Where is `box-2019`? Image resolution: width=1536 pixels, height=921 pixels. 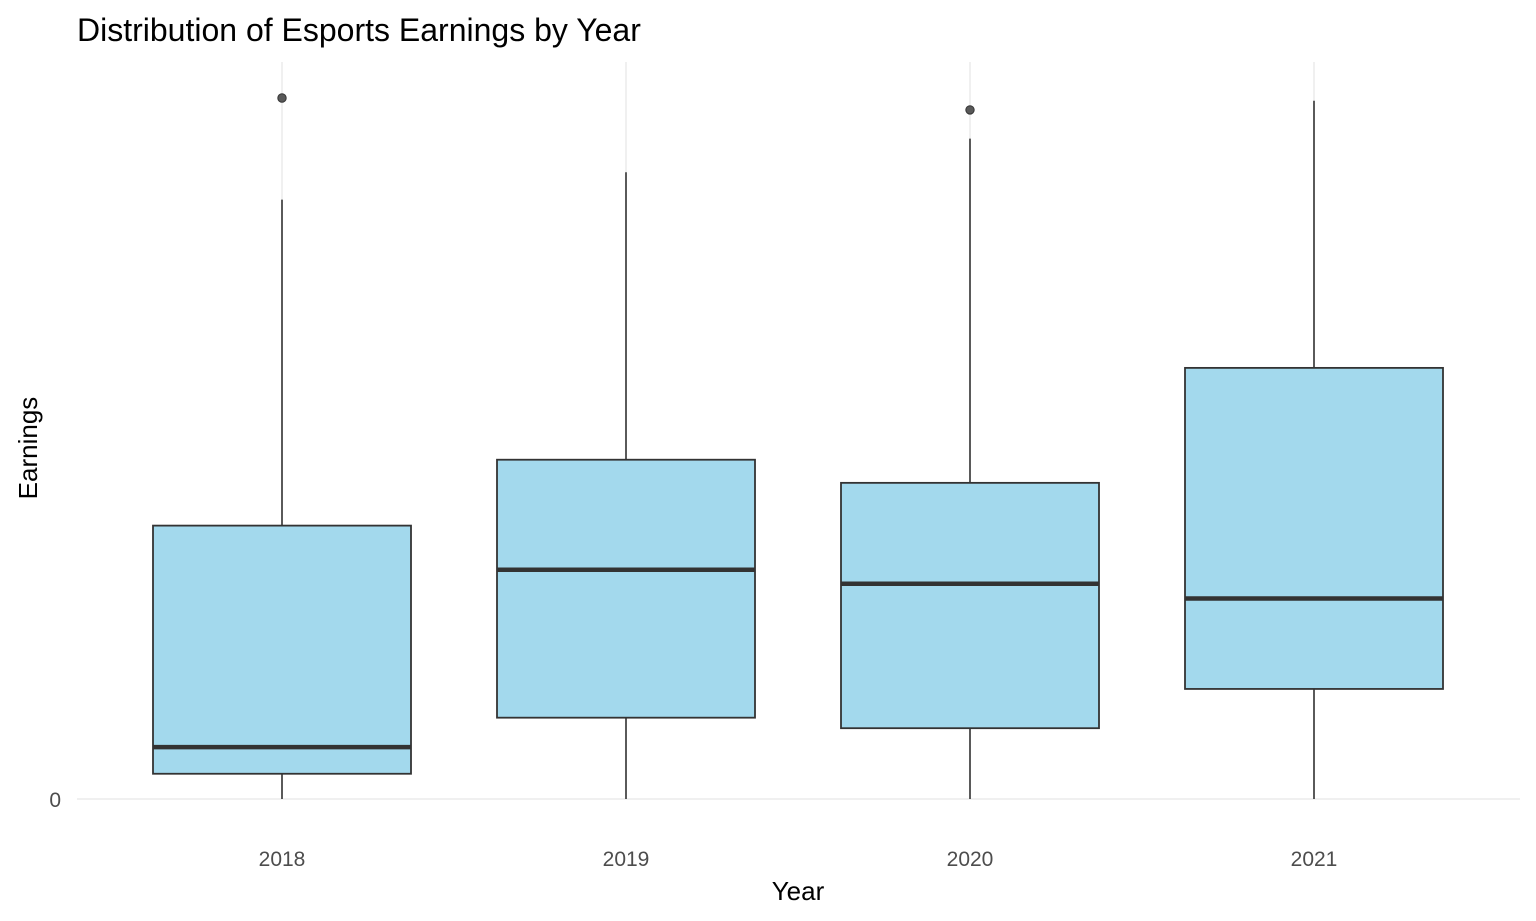
box-2019 is located at coordinates (626, 485).